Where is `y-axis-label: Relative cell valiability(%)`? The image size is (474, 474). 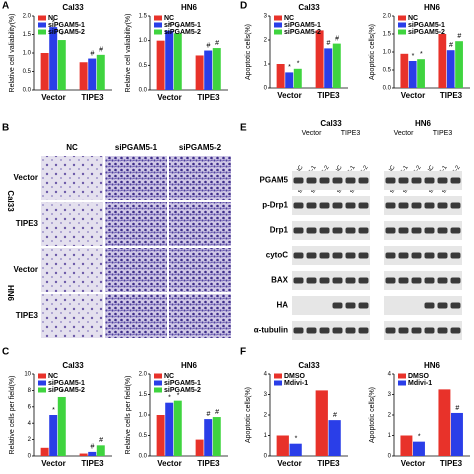 y-axis-label: Relative cell valiability(%) is located at coordinates (128, 53).